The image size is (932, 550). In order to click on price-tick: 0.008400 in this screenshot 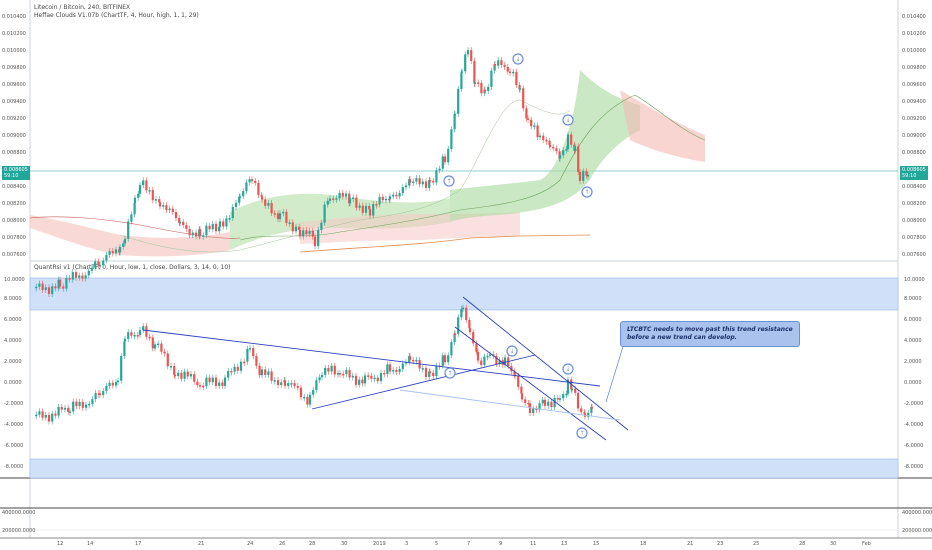, I will do `click(14, 187)`.